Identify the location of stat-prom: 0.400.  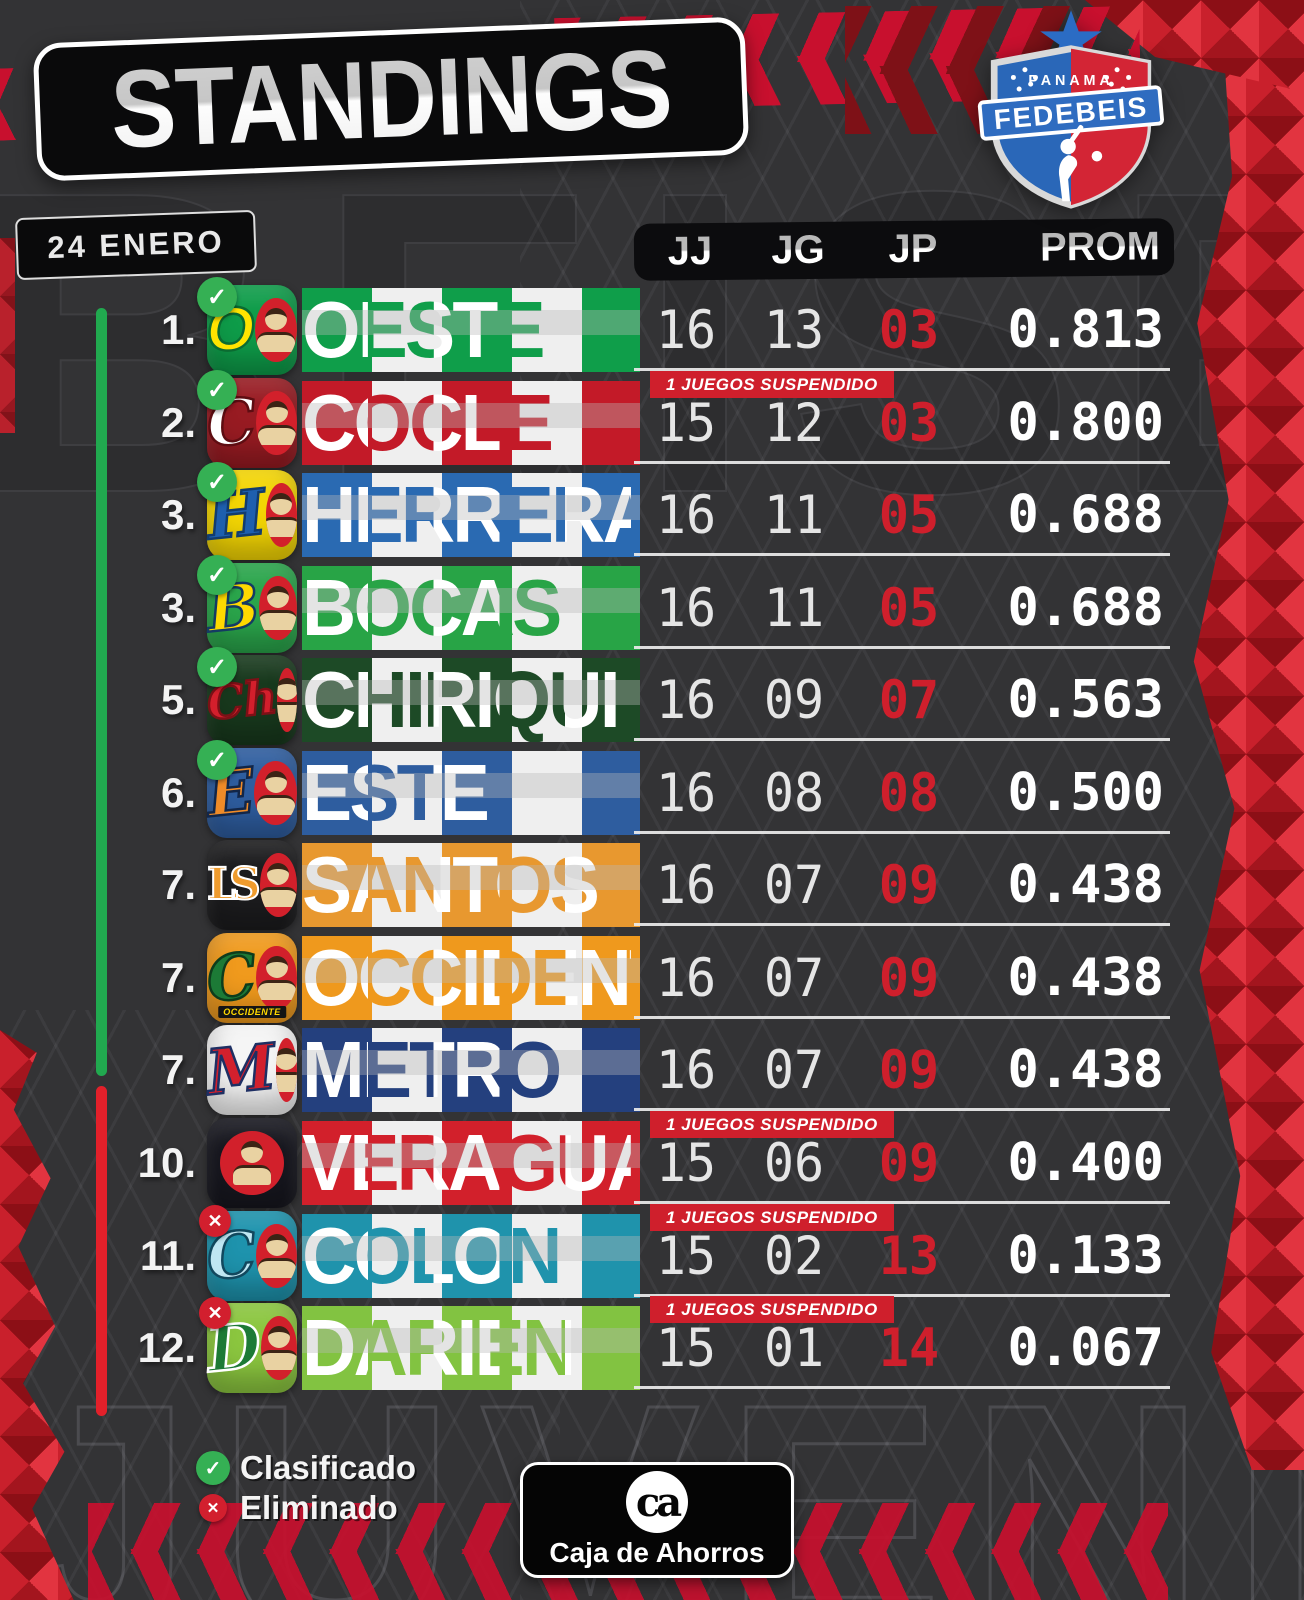
(1085, 1163).